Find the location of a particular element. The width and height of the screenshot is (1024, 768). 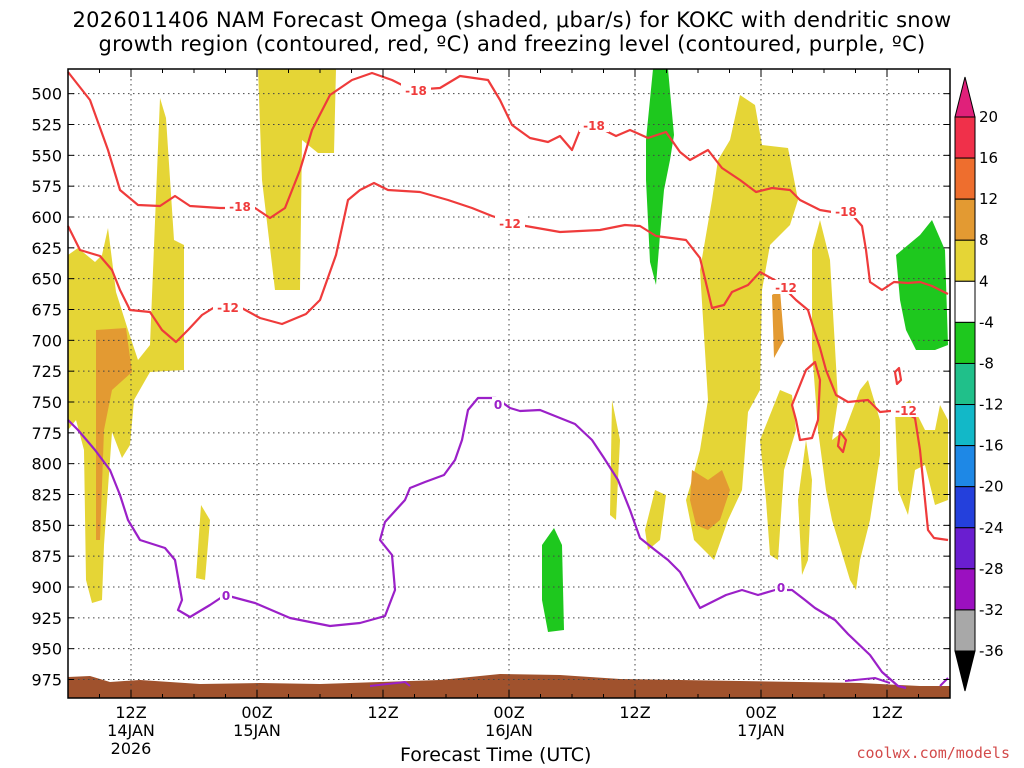

colorbar-label: -36 is located at coordinates (991, 651).